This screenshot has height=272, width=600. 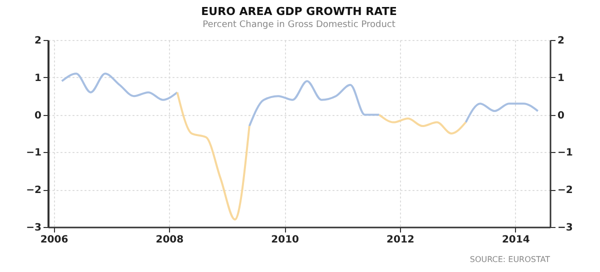 What do you see at coordinates (34, 228) in the screenshot?
I see `y-tick-label: −3` at bounding box center [34, 228].